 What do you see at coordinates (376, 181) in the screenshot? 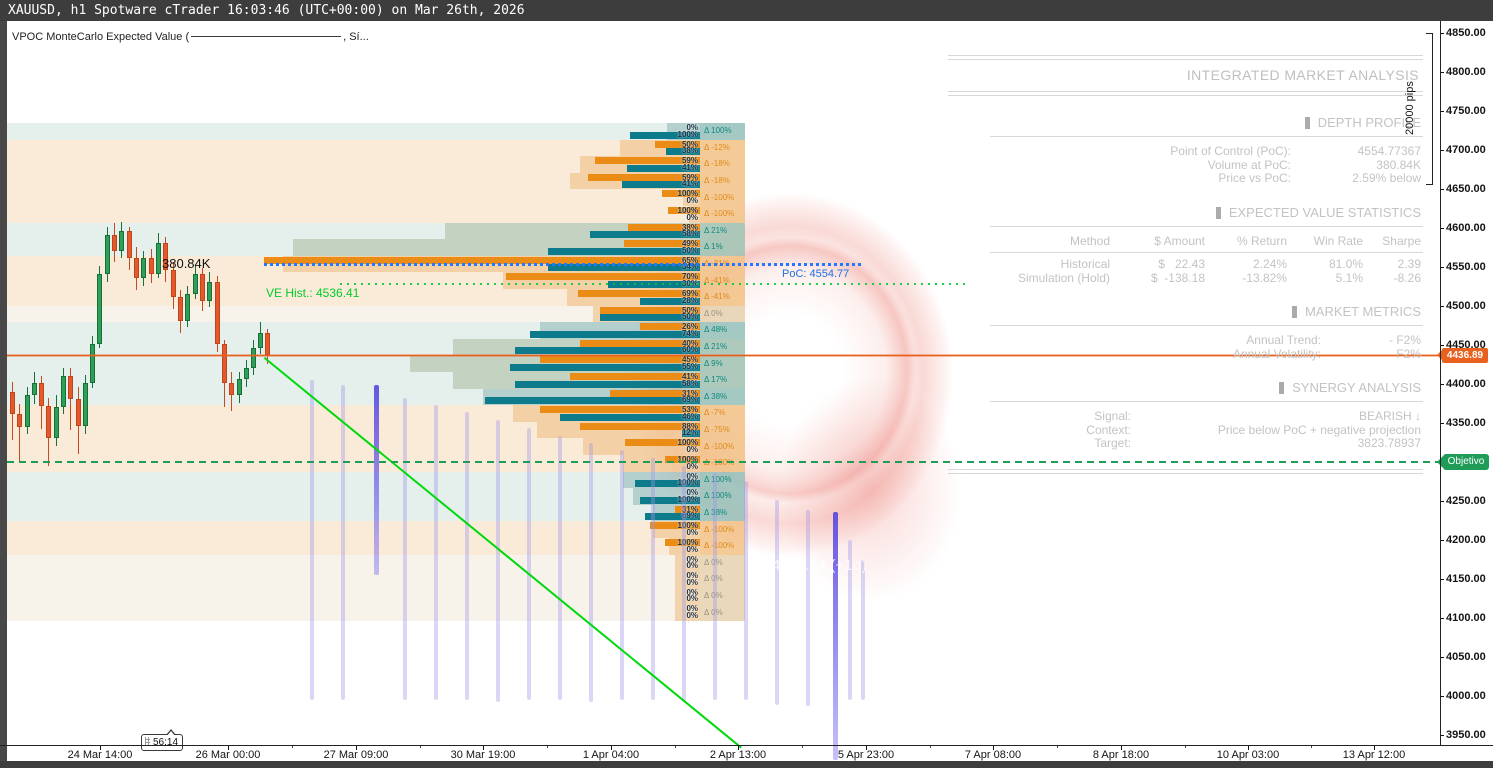
I see `volume-profile-row: Δ -18% 59% 41%` at bounding box center [376, 181].